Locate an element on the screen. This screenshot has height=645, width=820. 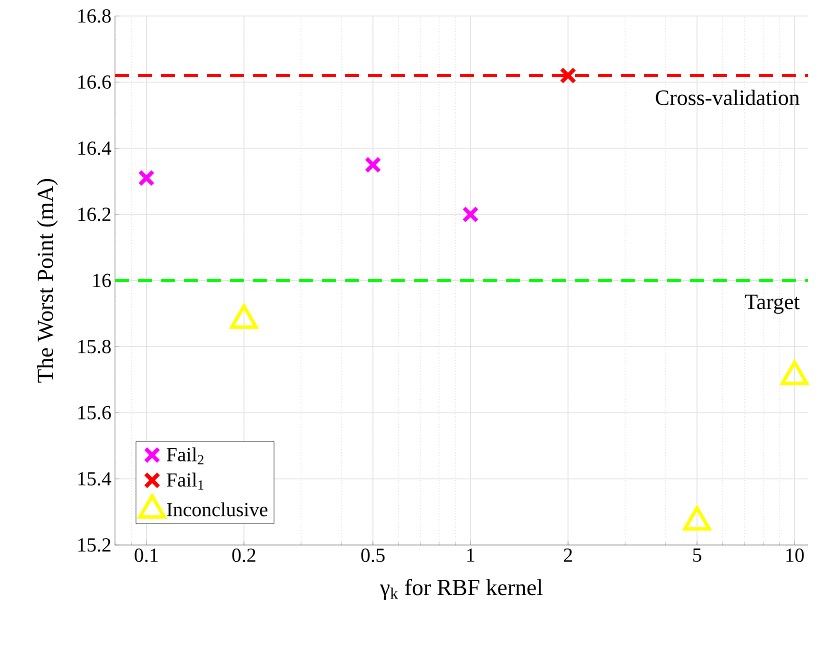
legend-label: Fail$_{2}$ is located at coordinates (185, 455).